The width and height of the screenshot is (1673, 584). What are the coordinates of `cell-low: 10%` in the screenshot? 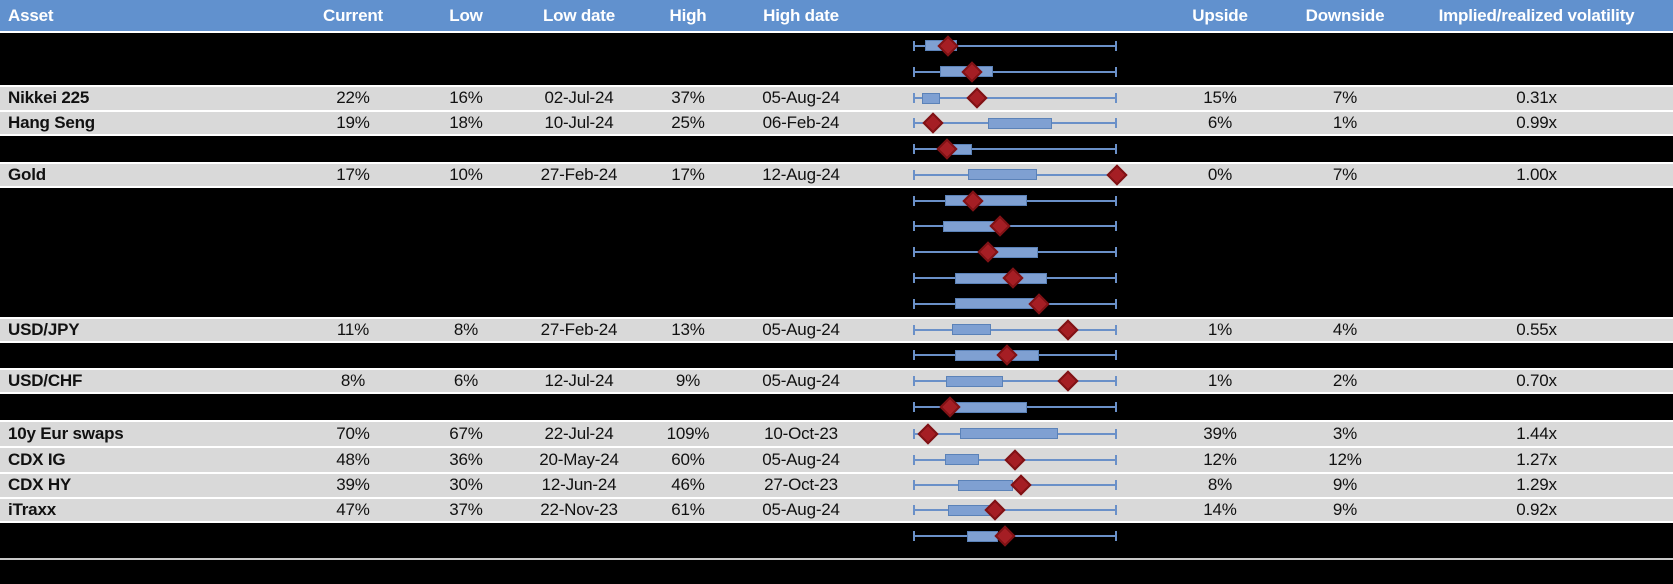 It's located at (466, 174).